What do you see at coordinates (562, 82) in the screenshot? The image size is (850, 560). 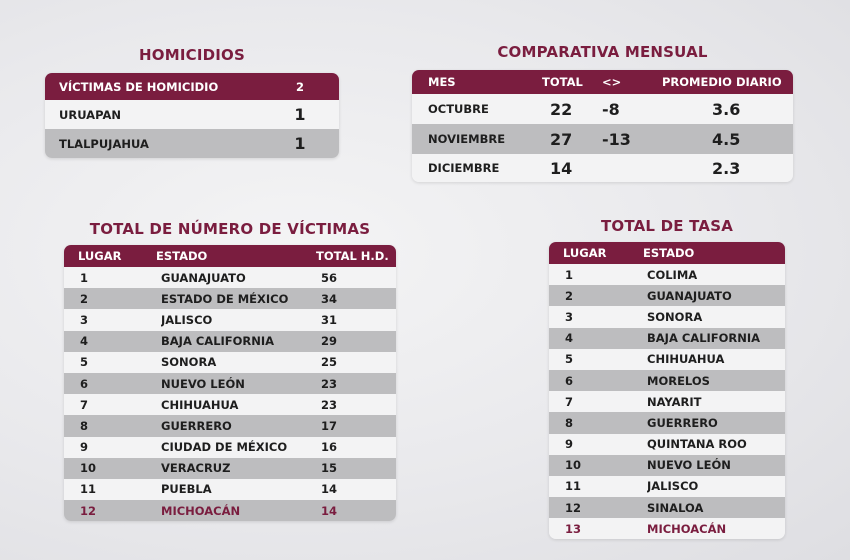 I see `comparativa-header-total: TOTAL` at bounding box center [562, 82].